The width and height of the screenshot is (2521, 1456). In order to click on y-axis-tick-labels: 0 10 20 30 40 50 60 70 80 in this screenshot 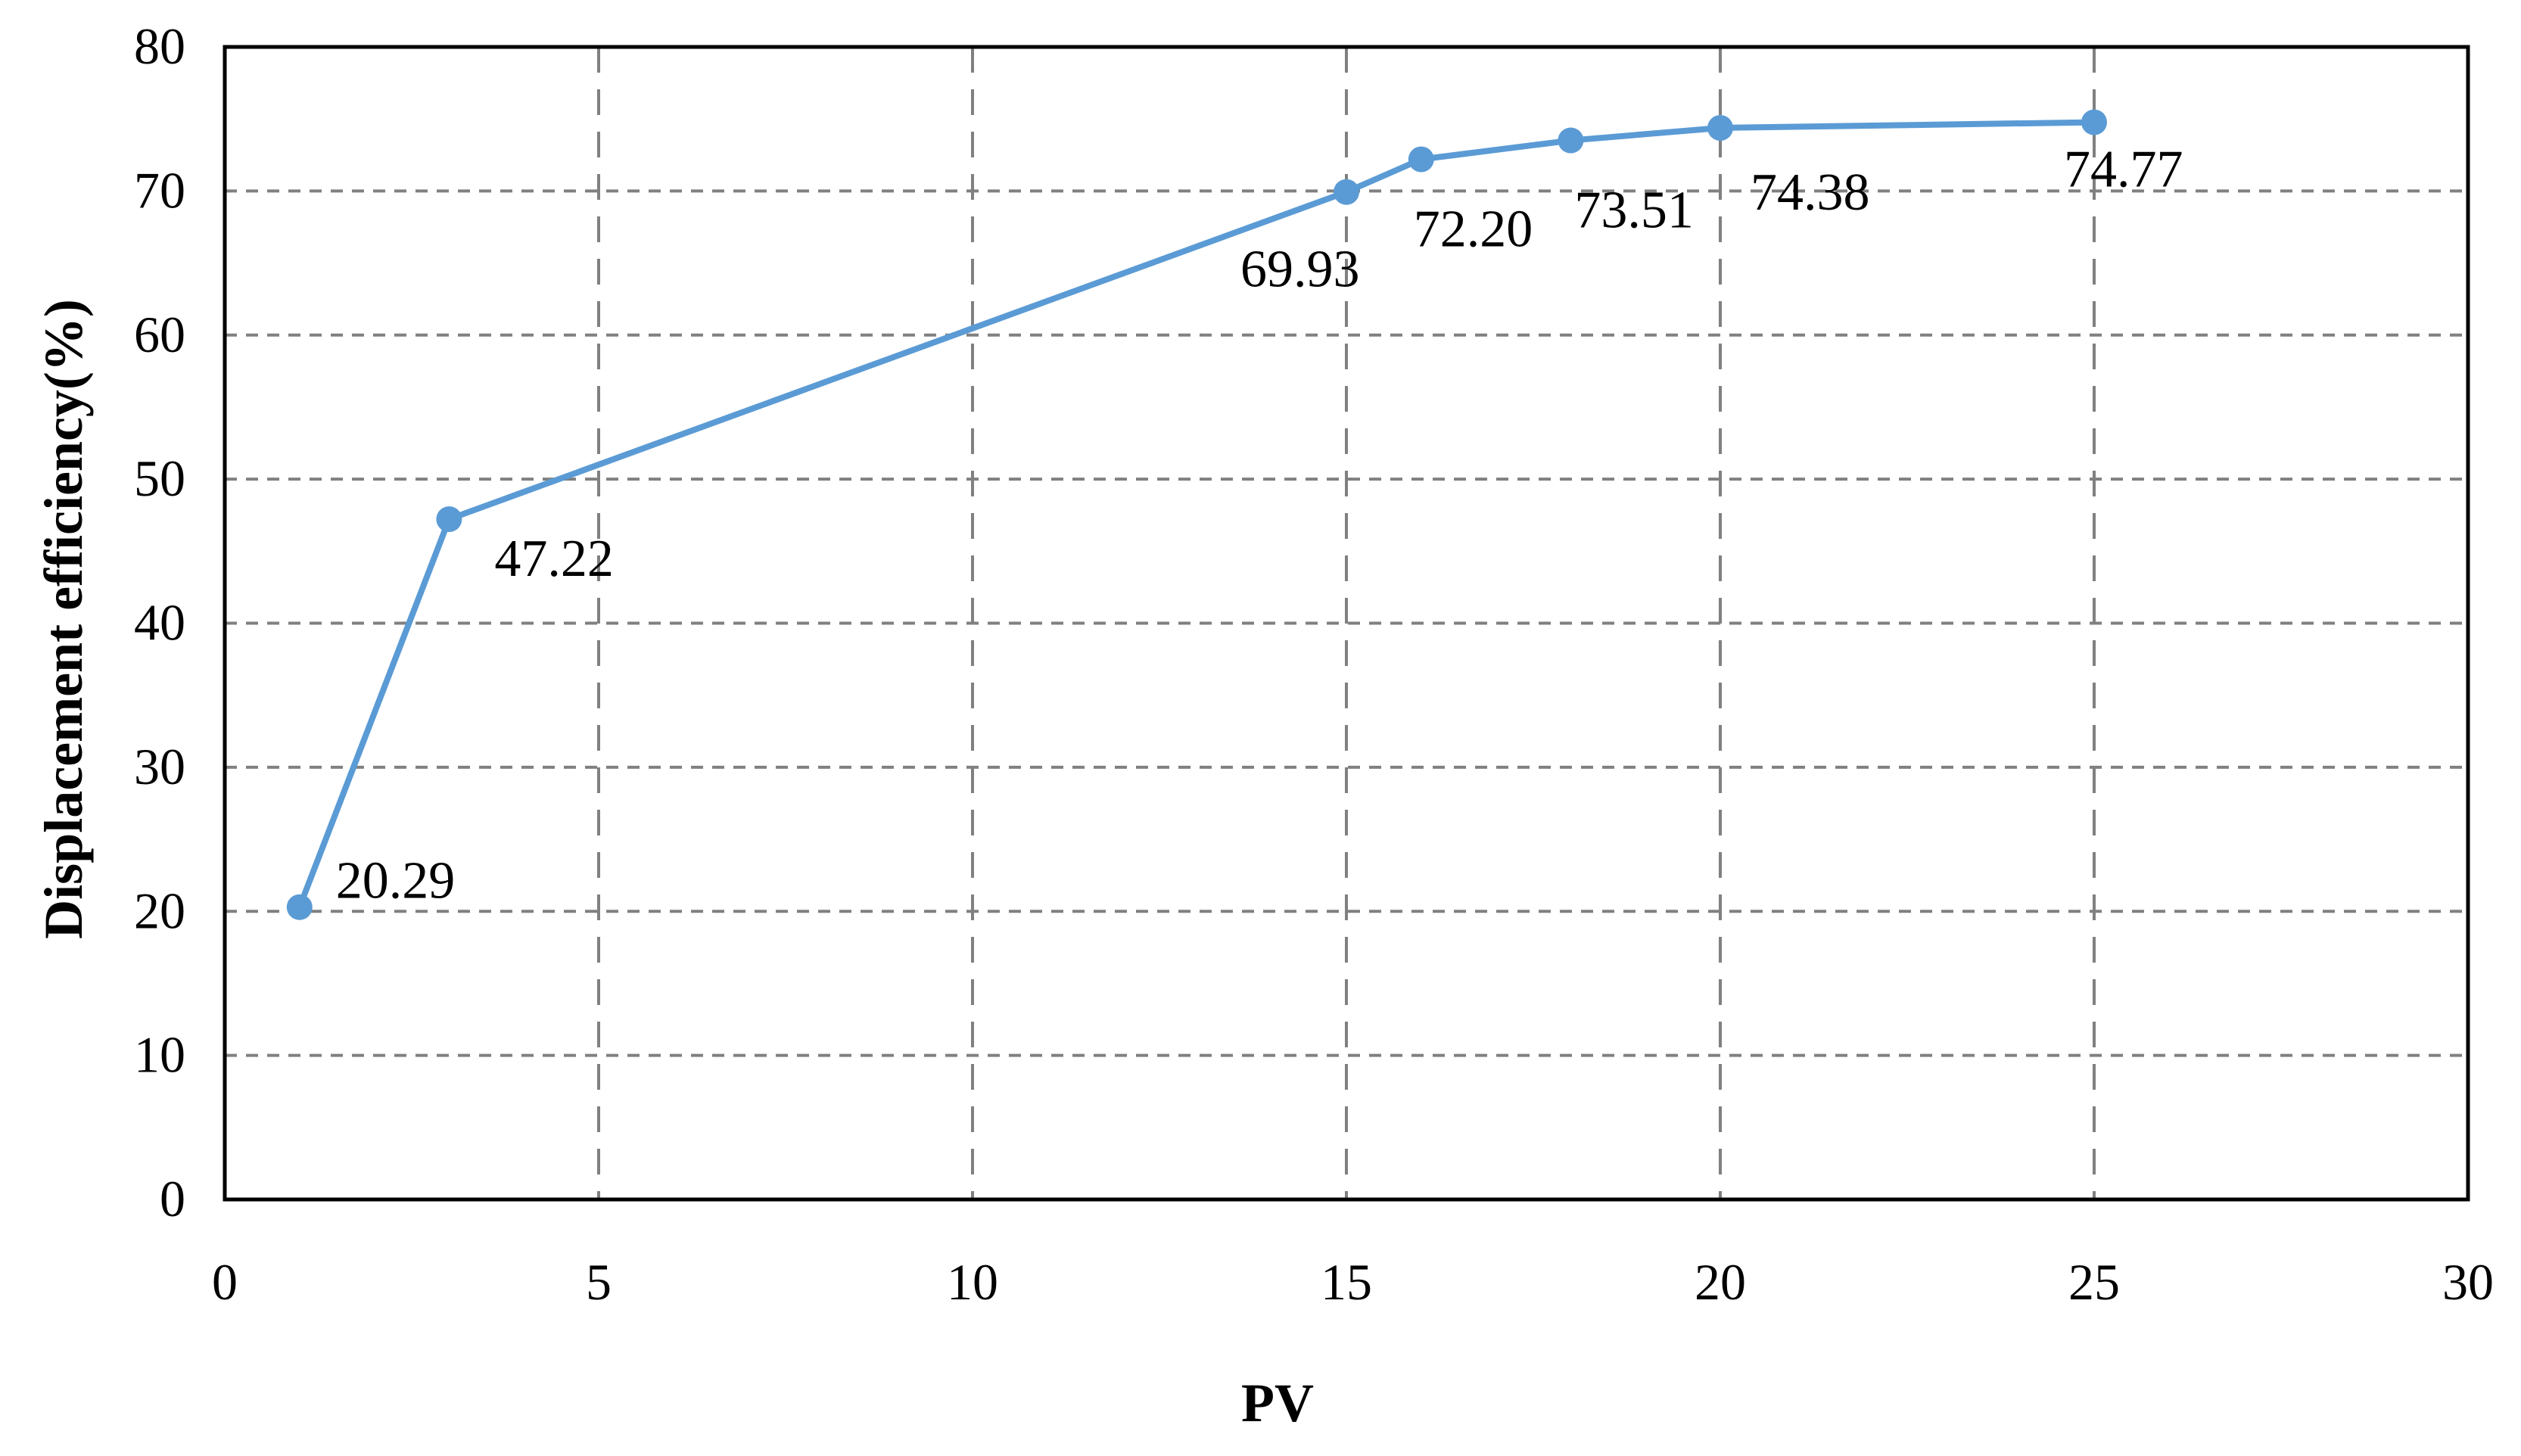, I will do `click(159, 622)`.